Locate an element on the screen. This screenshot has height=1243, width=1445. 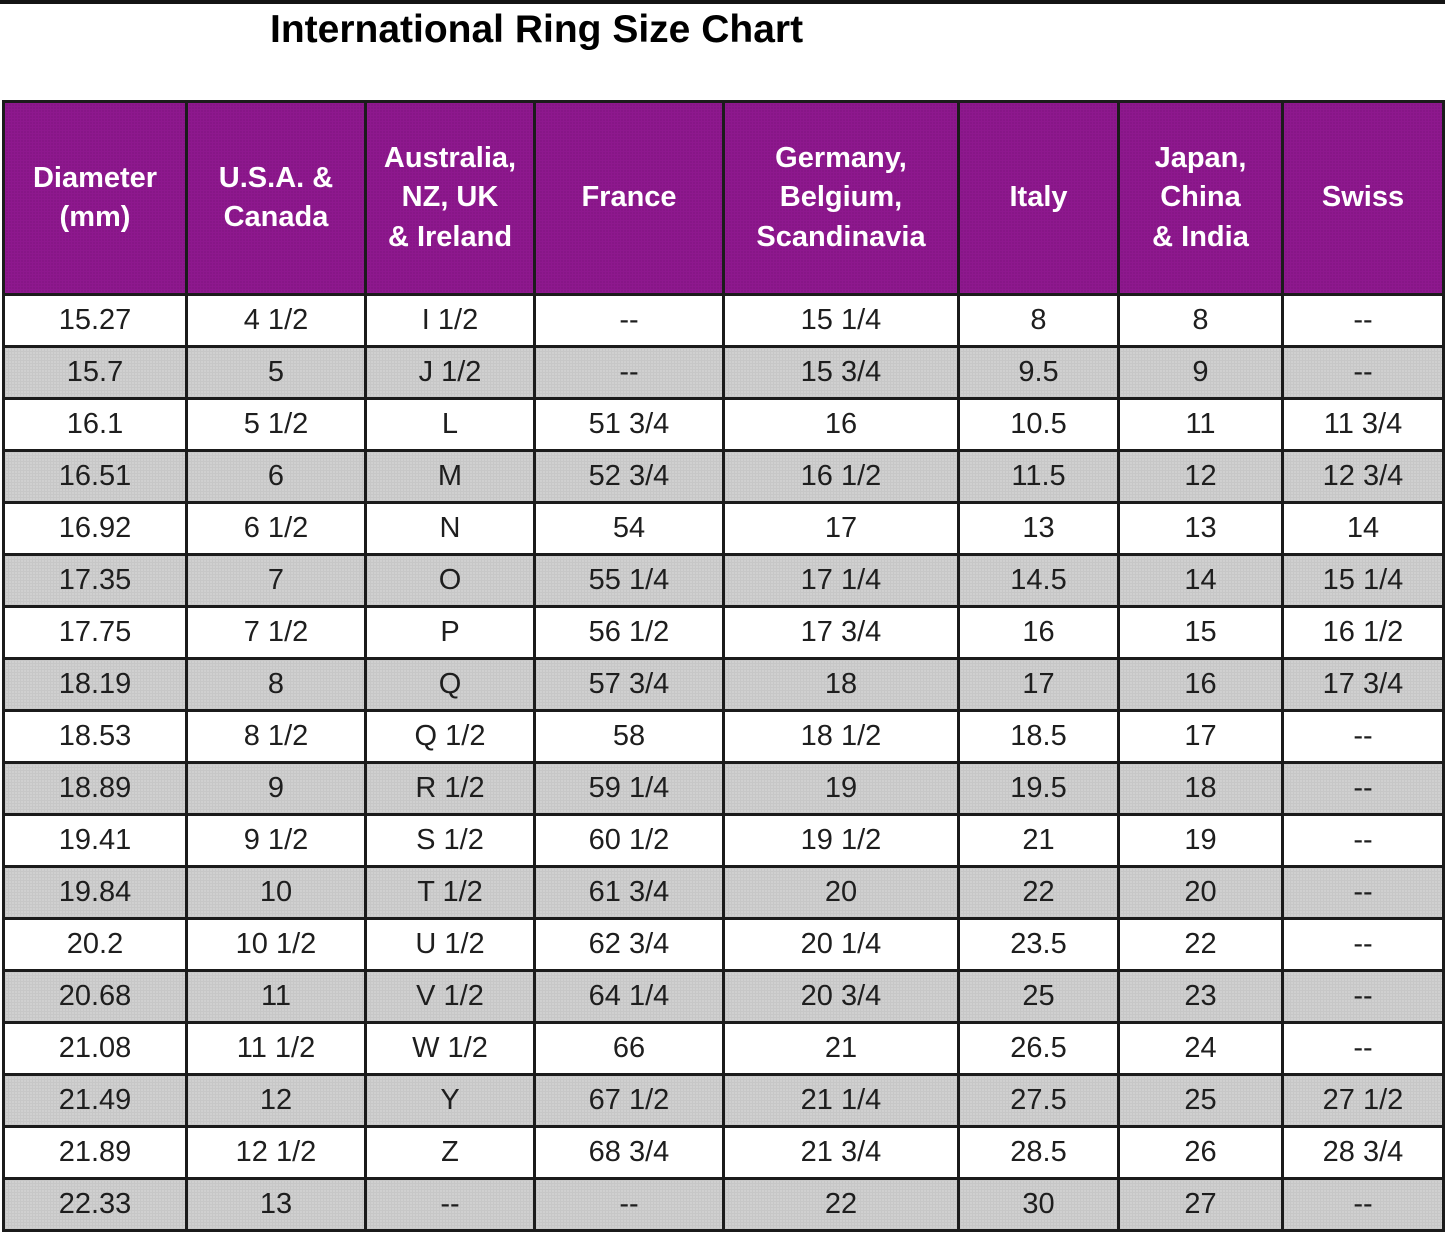
cell: 16.51 is located at coordinates (95, 476).